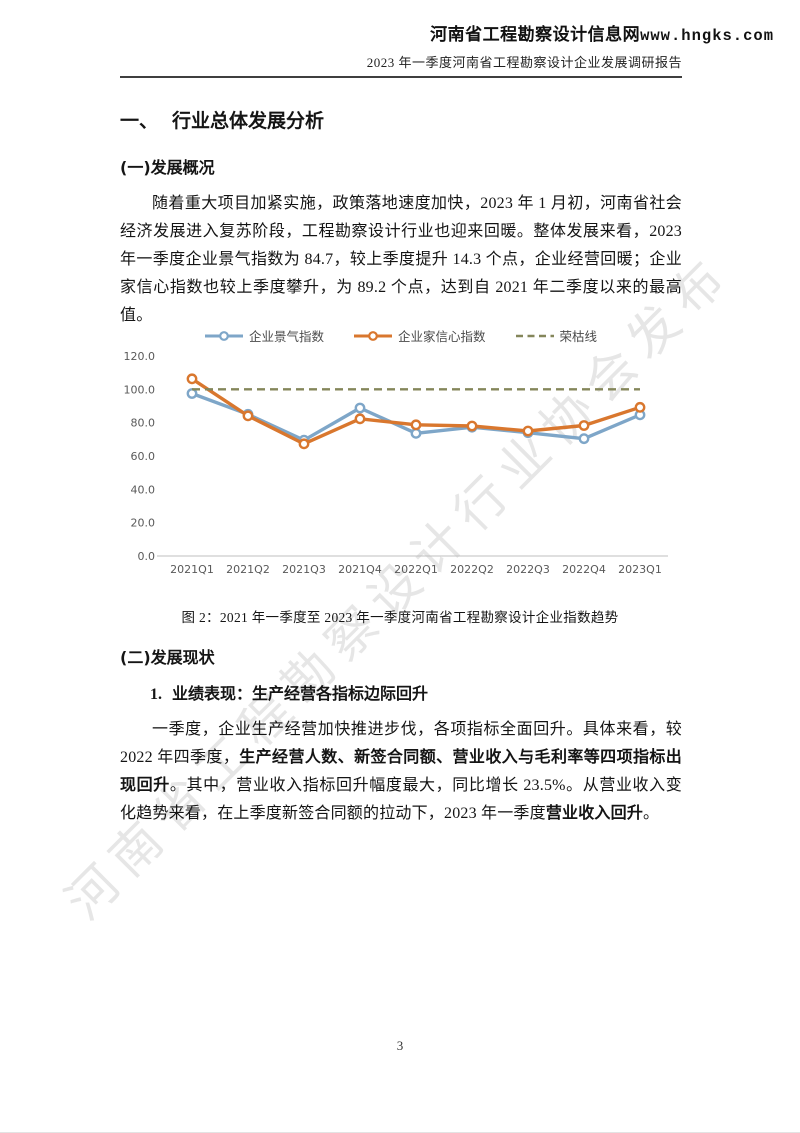 The width and height of the screenshot is (800, 1133). I want to click on legend-label: 企业景气指数, so click(286, 336).